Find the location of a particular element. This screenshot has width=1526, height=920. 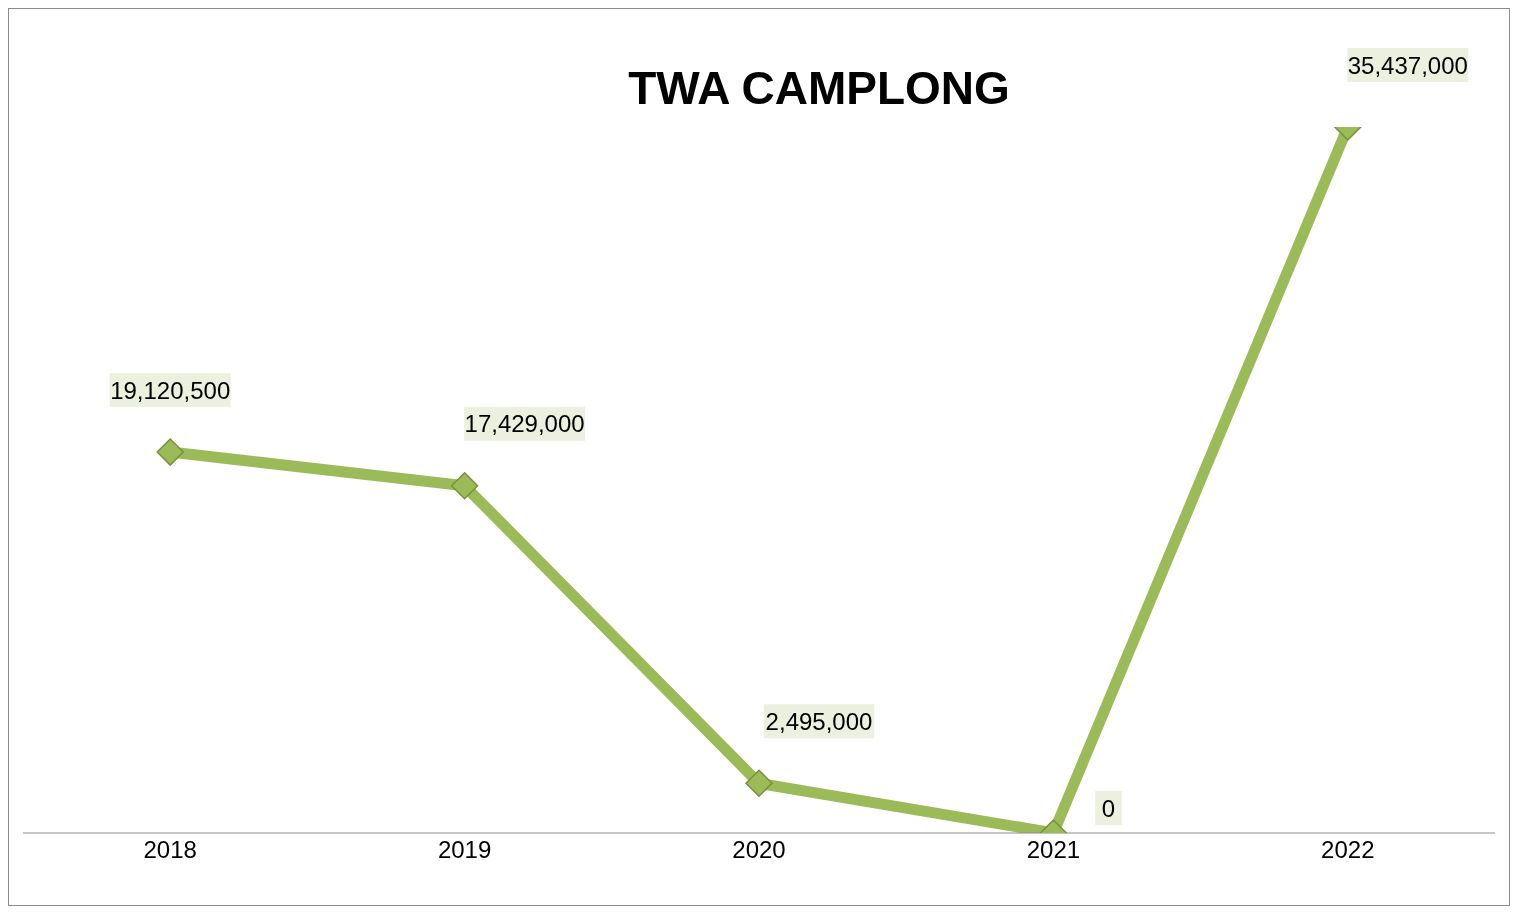

chart-title: TWA CAMPLONG is located at coordinates (819, 88).